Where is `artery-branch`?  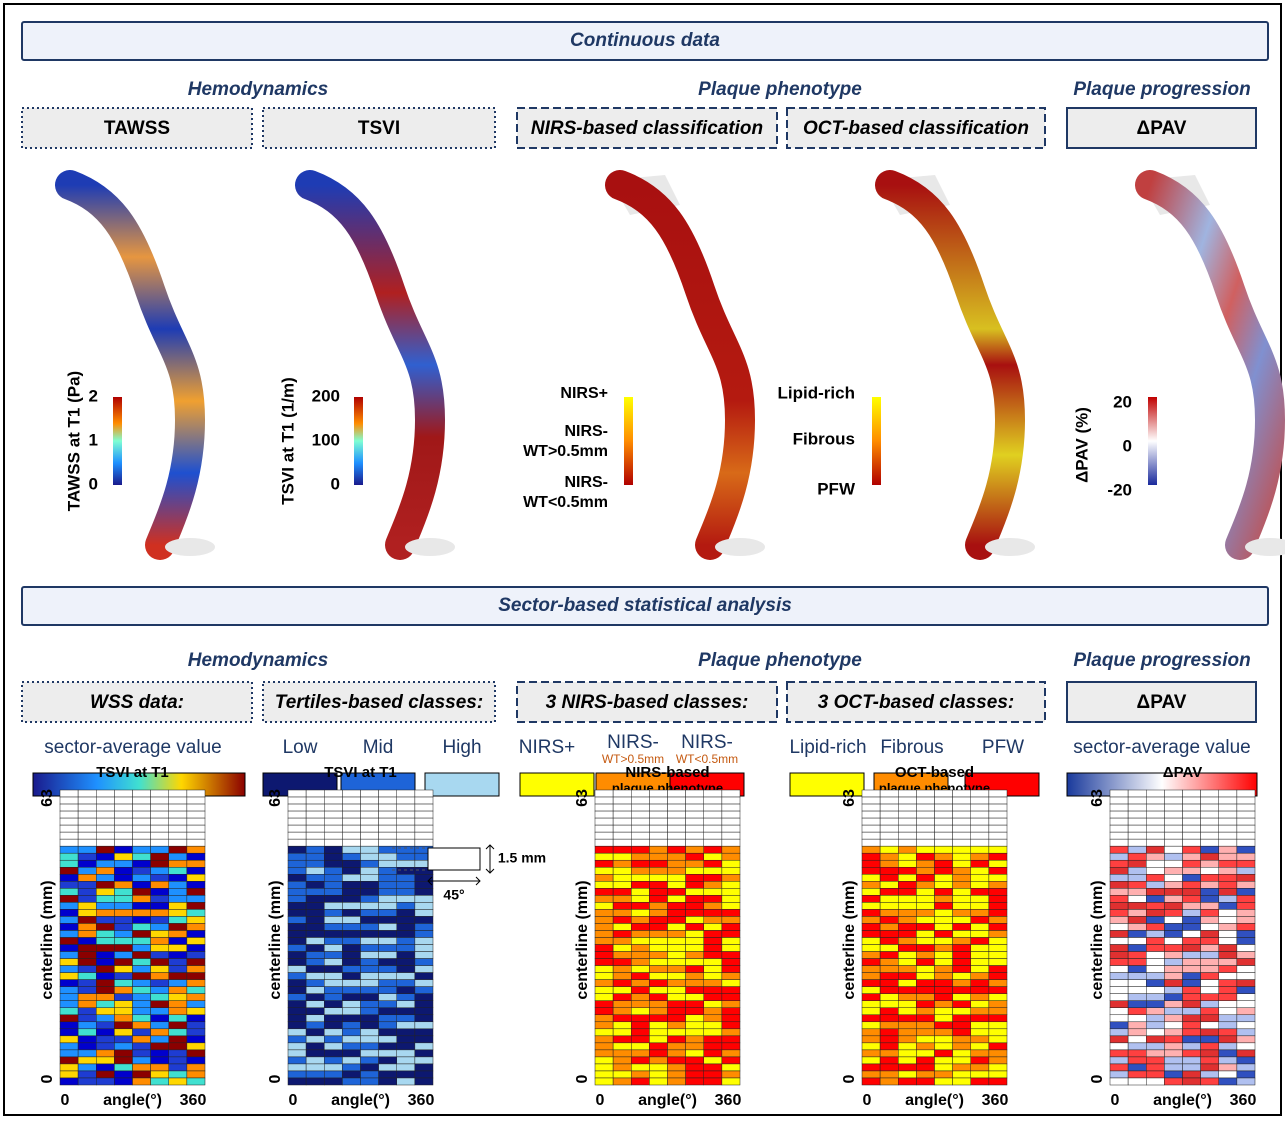
artery-branch is located at coordinates (1265, 547).